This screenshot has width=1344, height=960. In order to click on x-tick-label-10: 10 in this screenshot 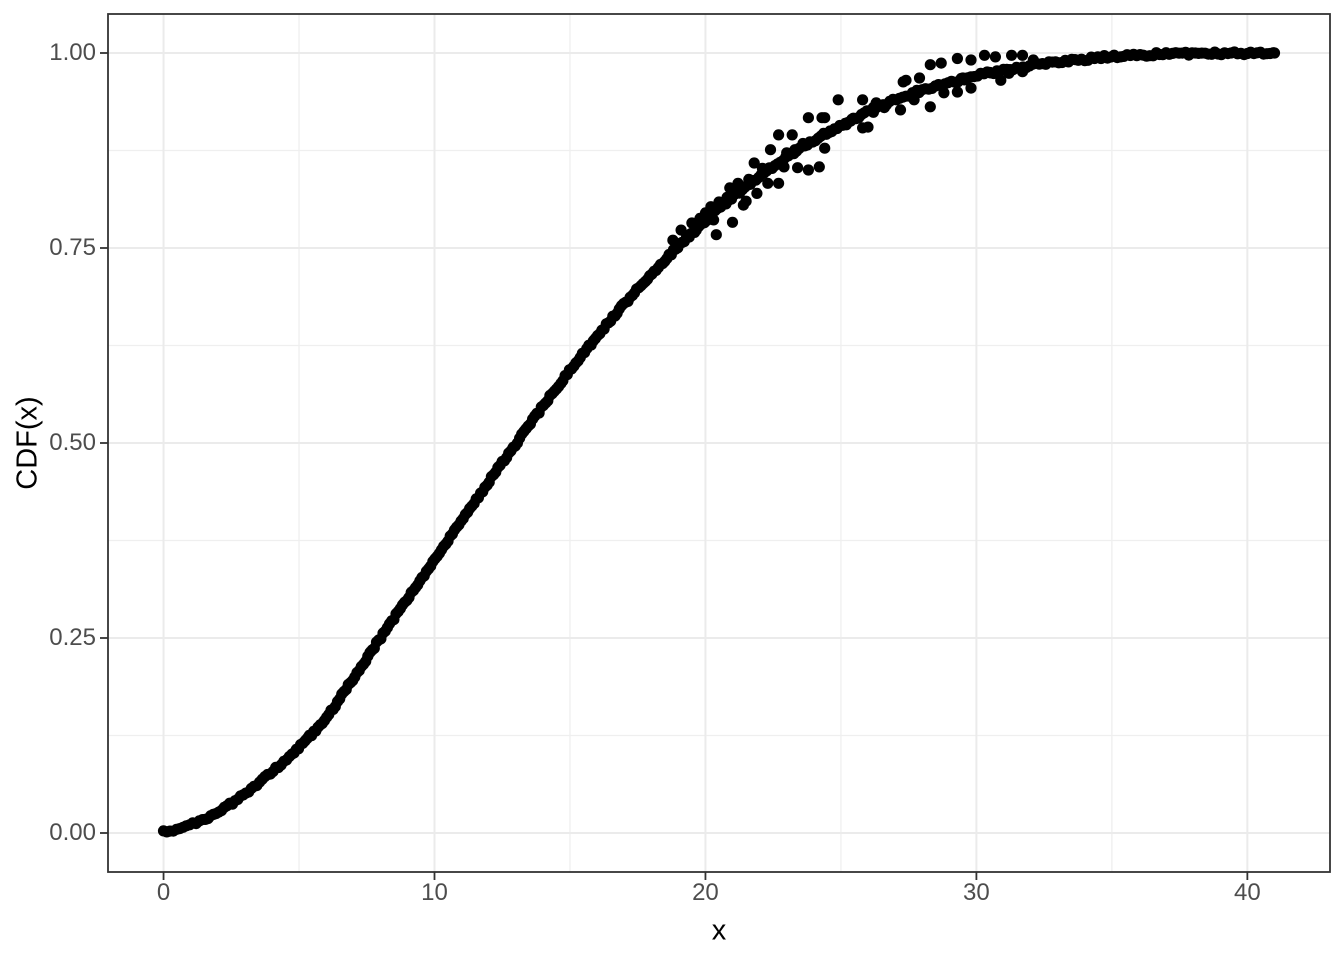, I will do `click(434, 892)`.